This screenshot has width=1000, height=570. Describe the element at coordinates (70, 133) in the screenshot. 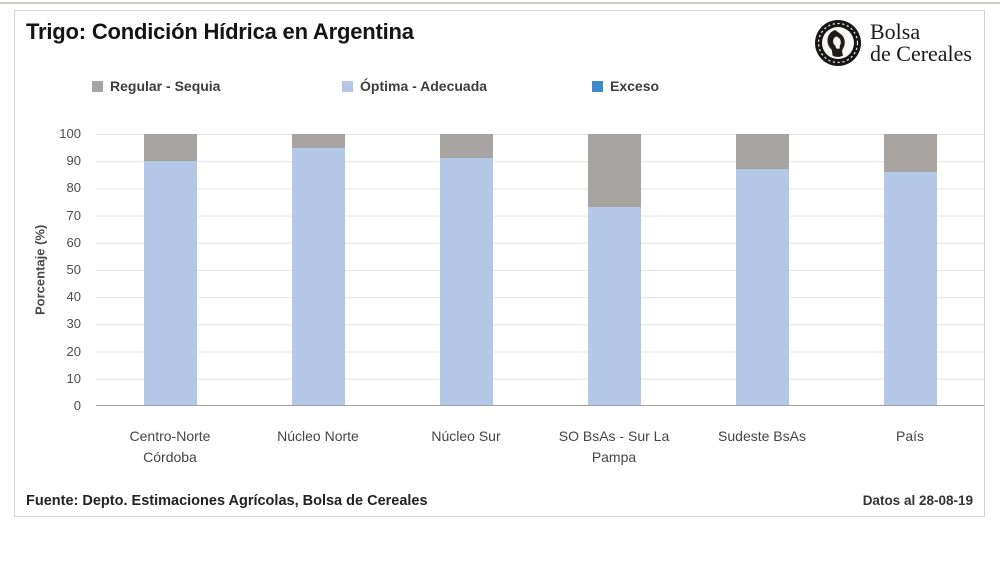

I see `y-tick-label: 100` at that location.